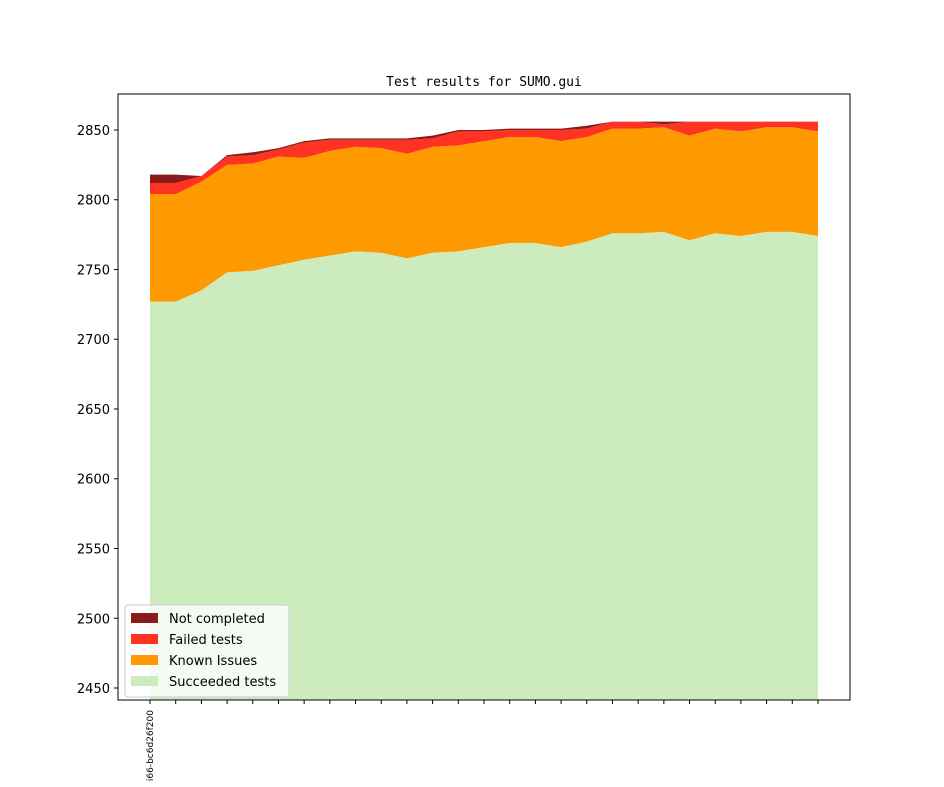 Image resolution: width=944 pixels, height=787 pixels. Describe the element at coordinates (484, 82) in the screenshot. I see `chart-title: Test results for SUMO.gui` at that location.